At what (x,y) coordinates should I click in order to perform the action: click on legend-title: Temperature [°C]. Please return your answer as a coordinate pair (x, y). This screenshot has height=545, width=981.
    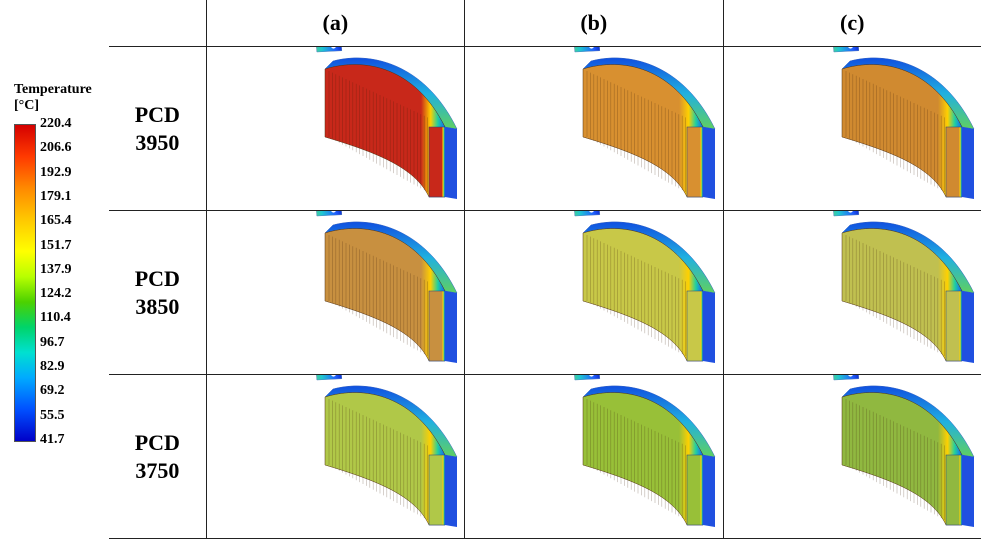
    Looking at the image, I should click on (53, 98).